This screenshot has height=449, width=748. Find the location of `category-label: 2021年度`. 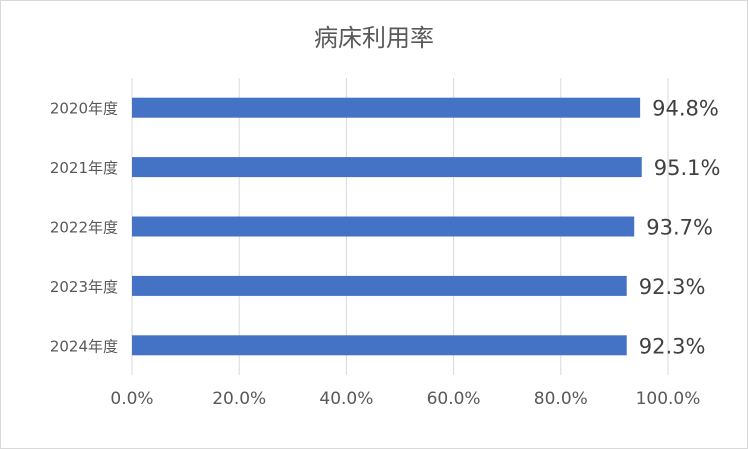

category-label: 2021年度 is located at coordinates (84, 168).